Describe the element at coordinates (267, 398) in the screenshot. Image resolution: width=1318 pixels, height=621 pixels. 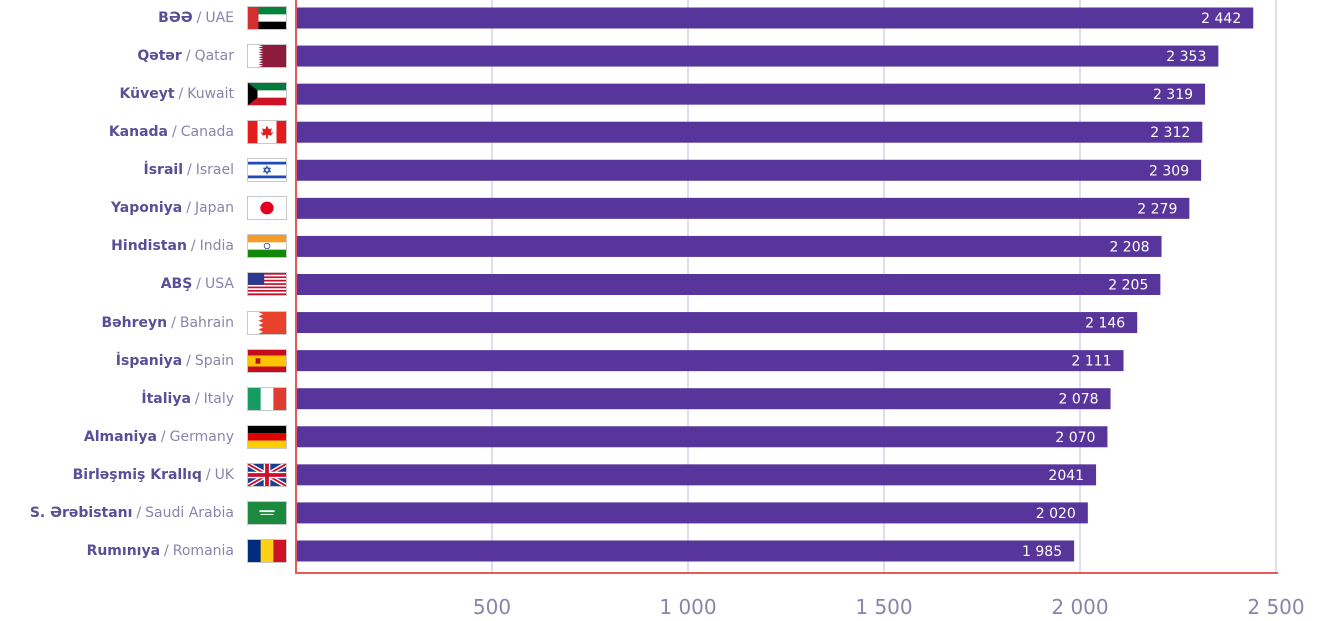
I see `flag-italy-icon` at that location.